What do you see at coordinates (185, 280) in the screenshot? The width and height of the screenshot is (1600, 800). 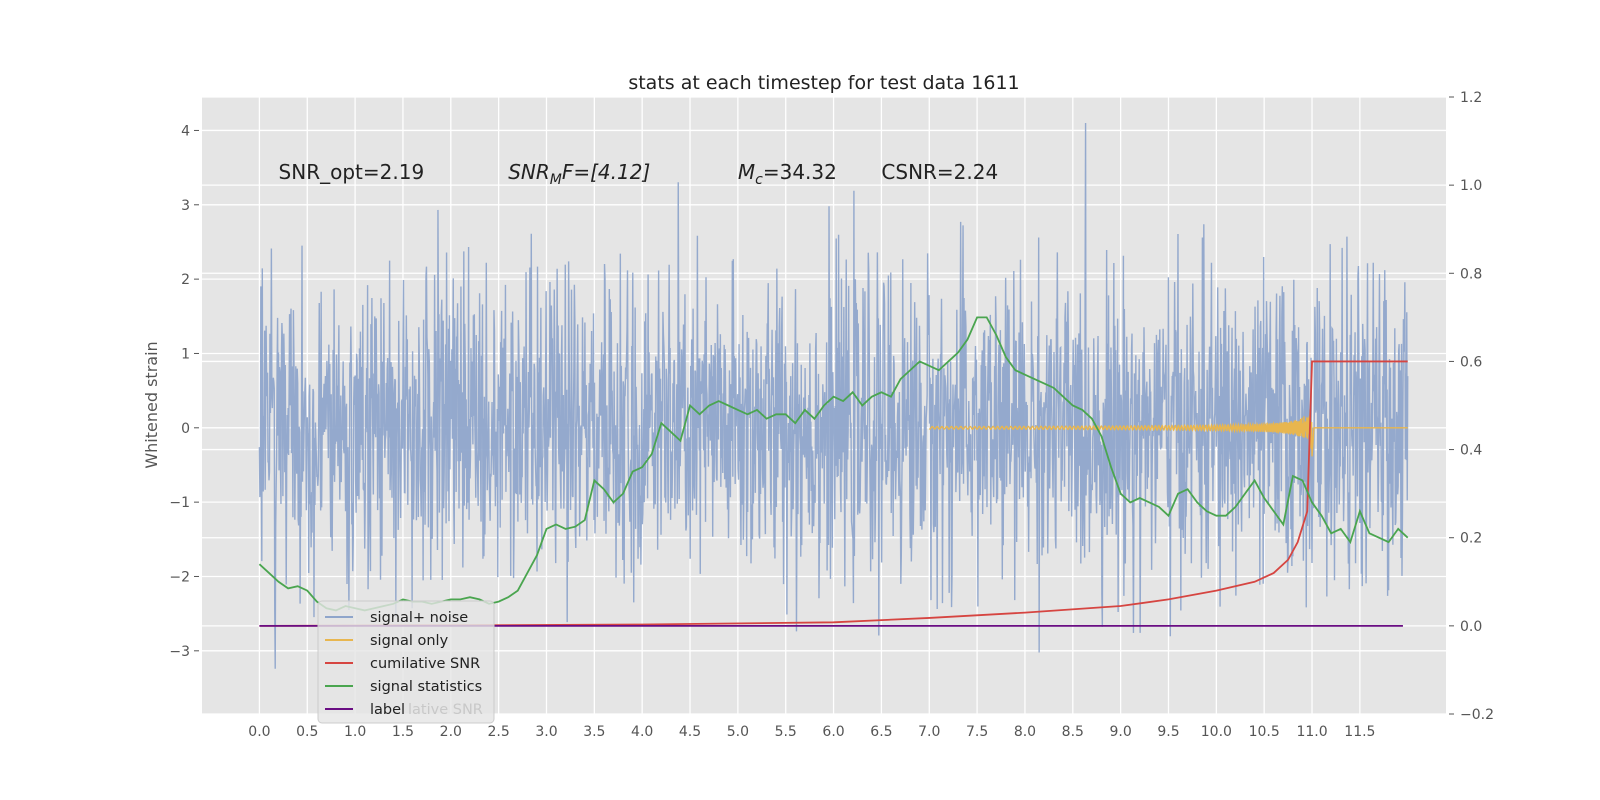 I see `y-tick-label: 2` at bounding box center [185, 280].